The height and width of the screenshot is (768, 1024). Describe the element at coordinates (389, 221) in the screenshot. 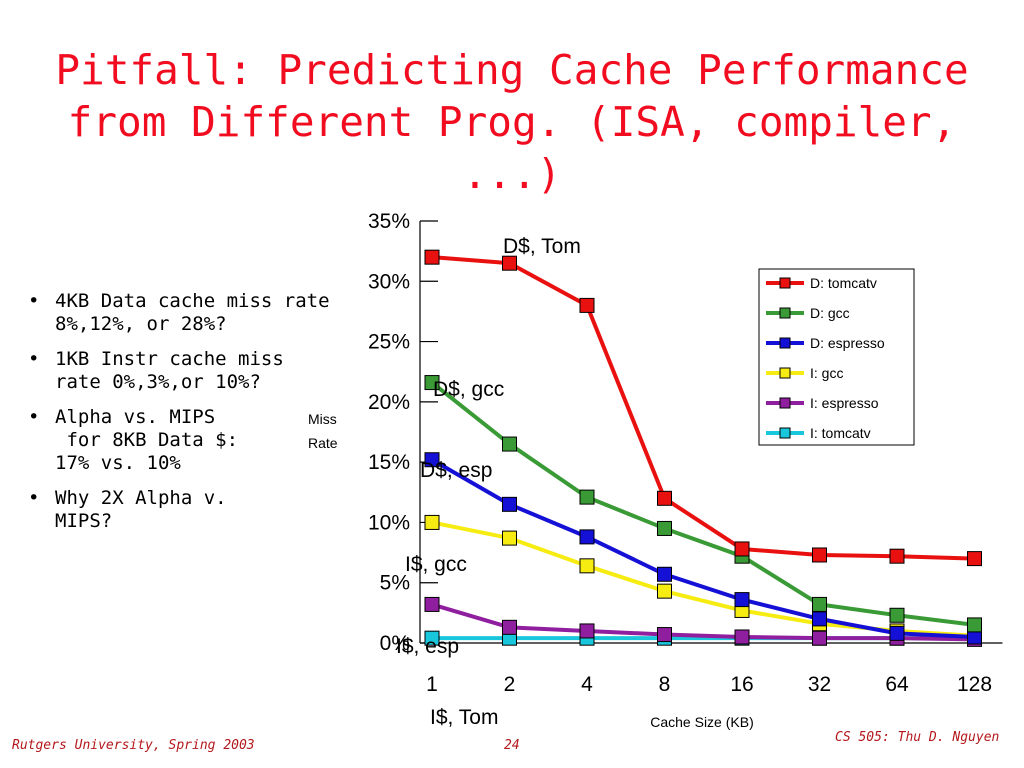

I see `y-tick-label: 35%` at that location.